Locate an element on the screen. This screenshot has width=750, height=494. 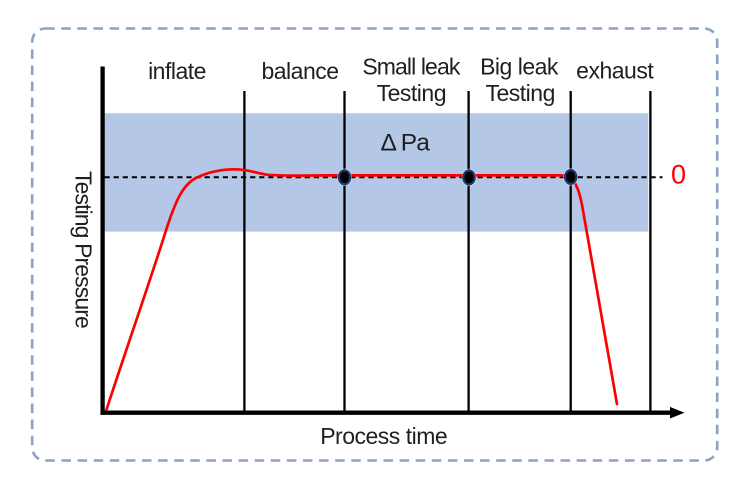
svg-text: Big leak is located at coordinates (519, 67).